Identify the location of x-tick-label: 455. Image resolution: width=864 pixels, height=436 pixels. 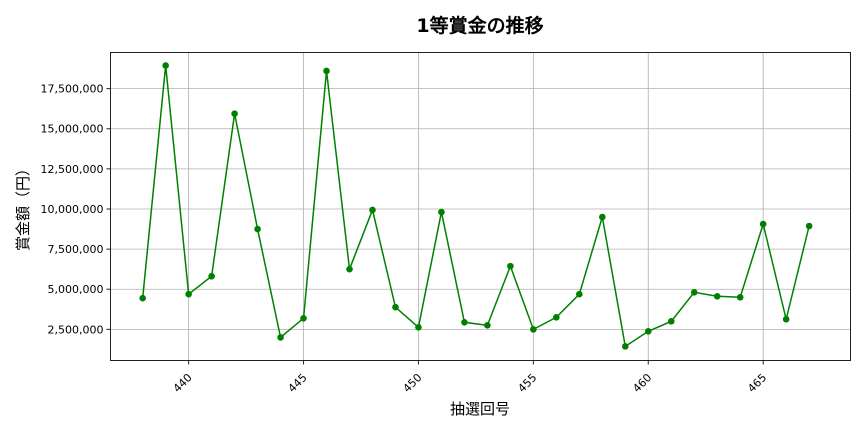
(527, 383).